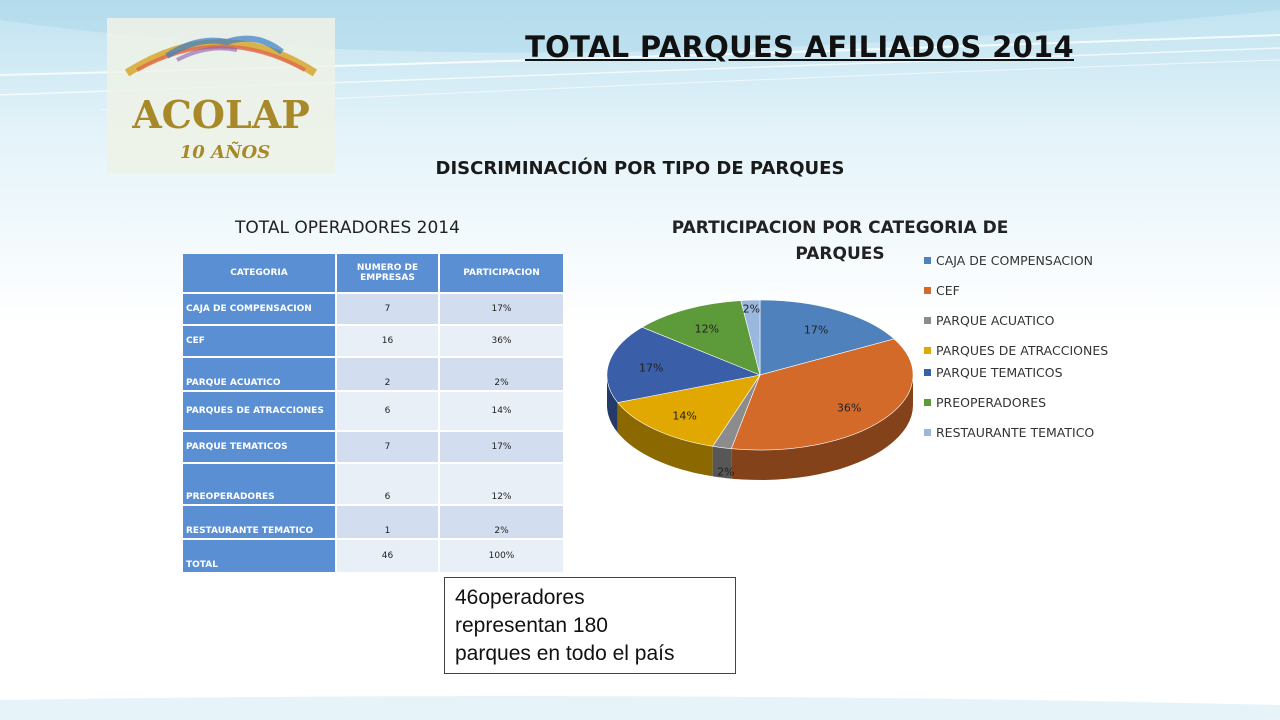  I want to click on legend-label: PARQUES DE ATRACCIONES, so click(1022, 350).